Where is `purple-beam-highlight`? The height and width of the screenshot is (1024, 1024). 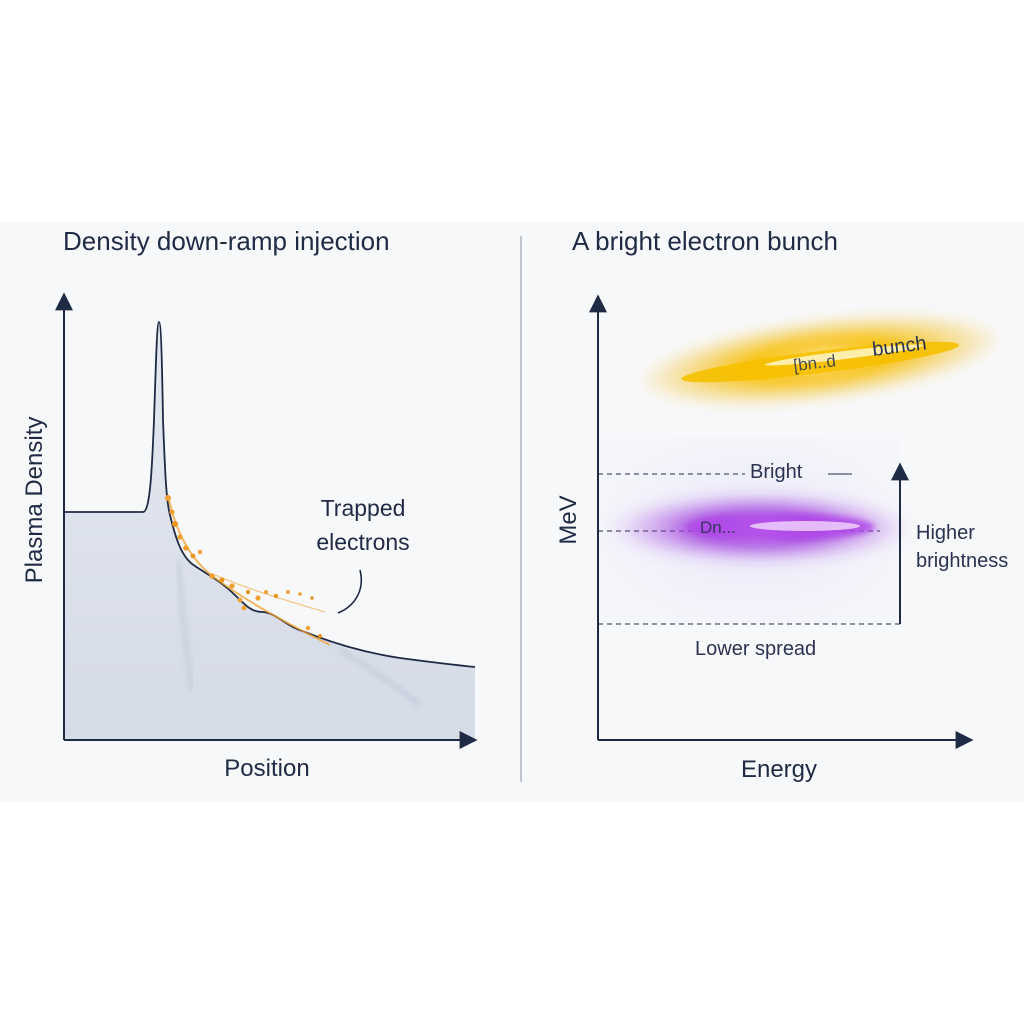 purple-beam-highlight is located at coordinates (805, 526).